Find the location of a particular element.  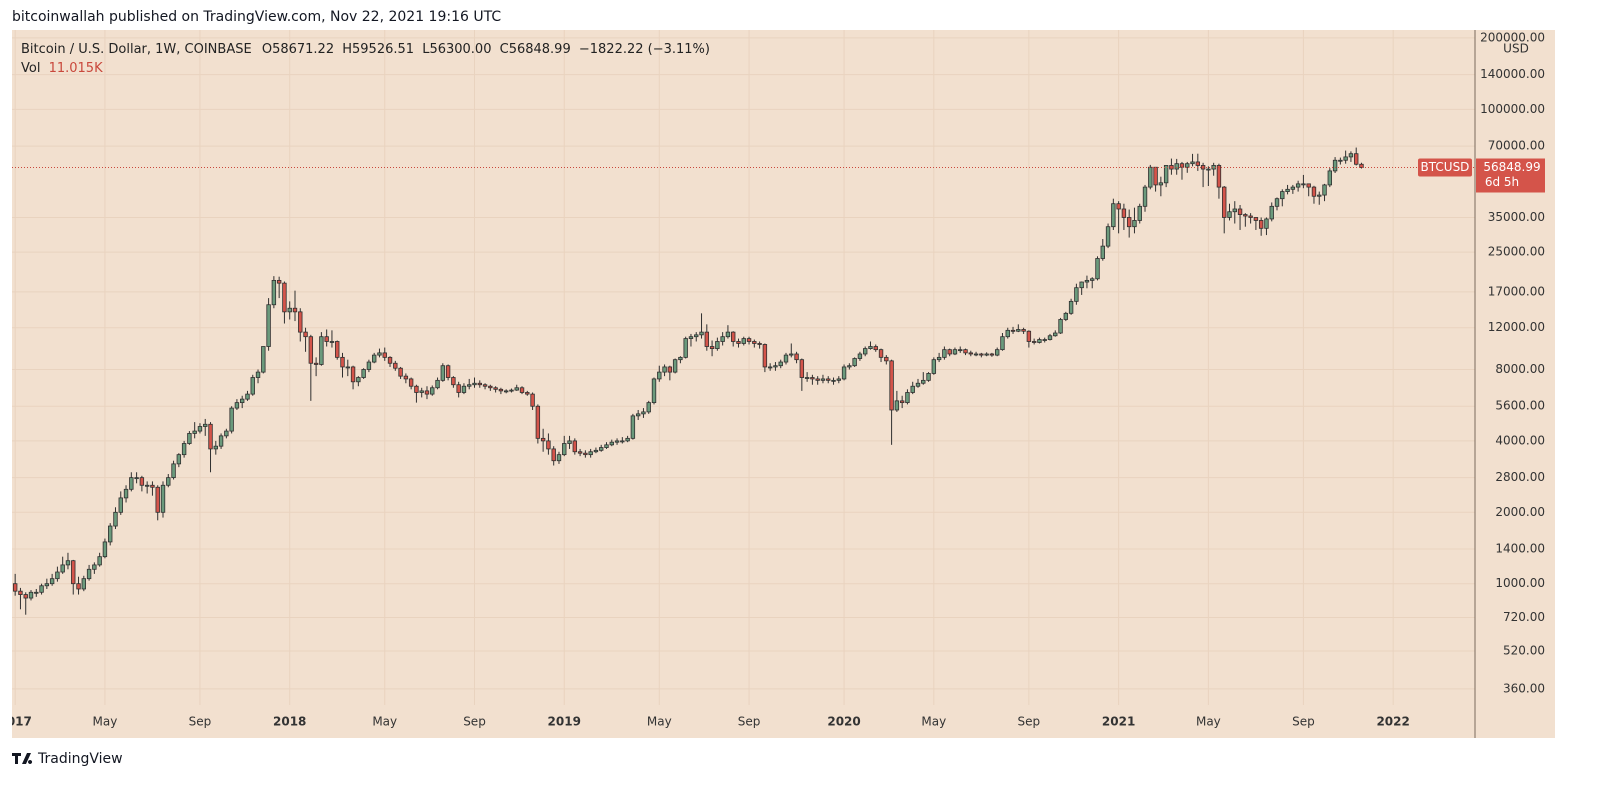

legend-value: 59526.51 is located at coordinates (383, 49).